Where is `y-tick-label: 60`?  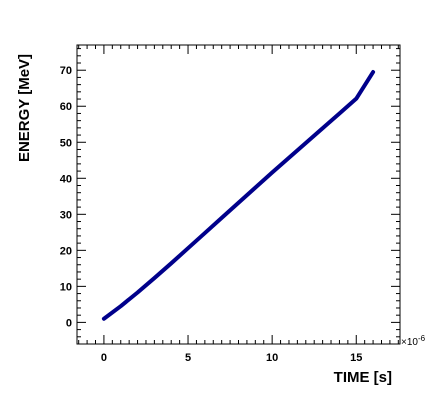 y-tick-label: 60 is located at coordinates (66, 107).